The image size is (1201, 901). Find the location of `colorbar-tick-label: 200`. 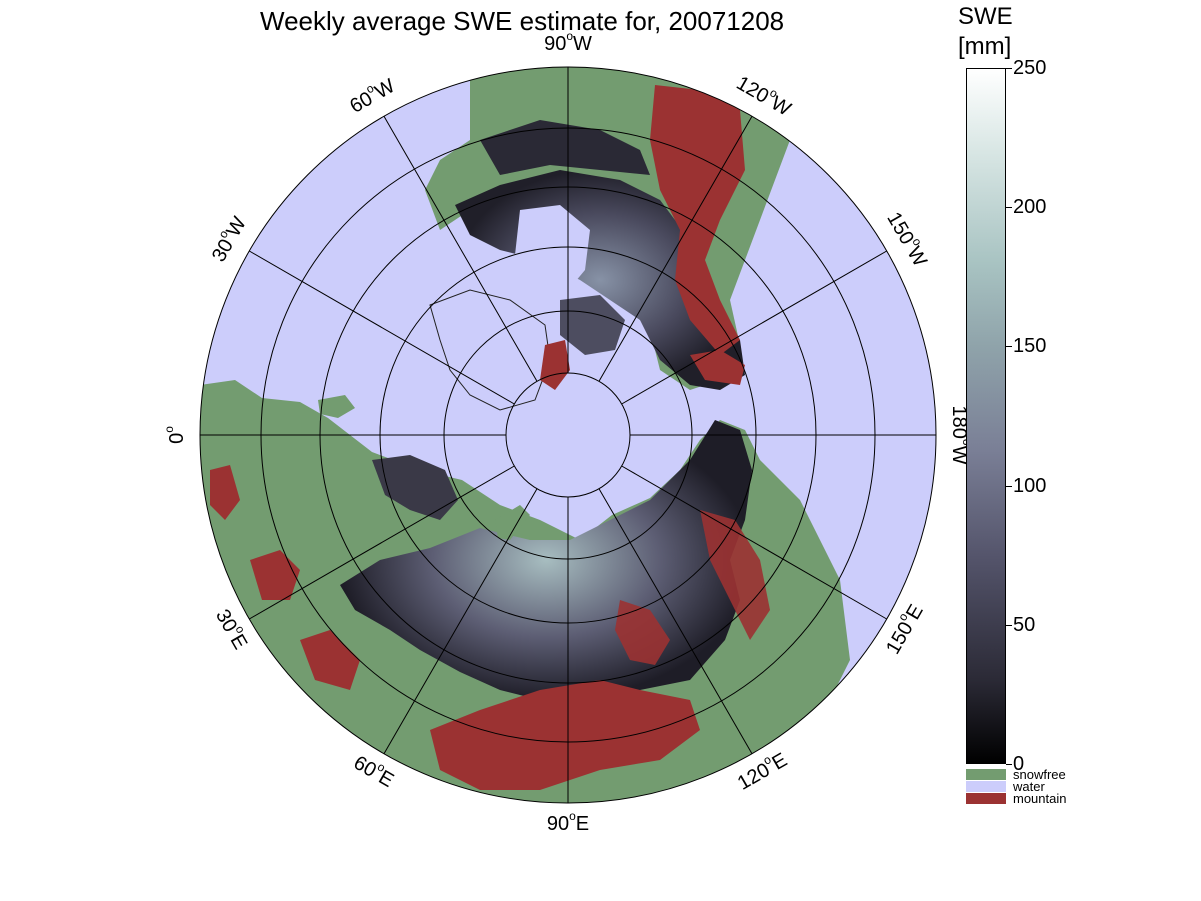

colorbar-tick-label: 200 is located at coordinates (1030, 207).